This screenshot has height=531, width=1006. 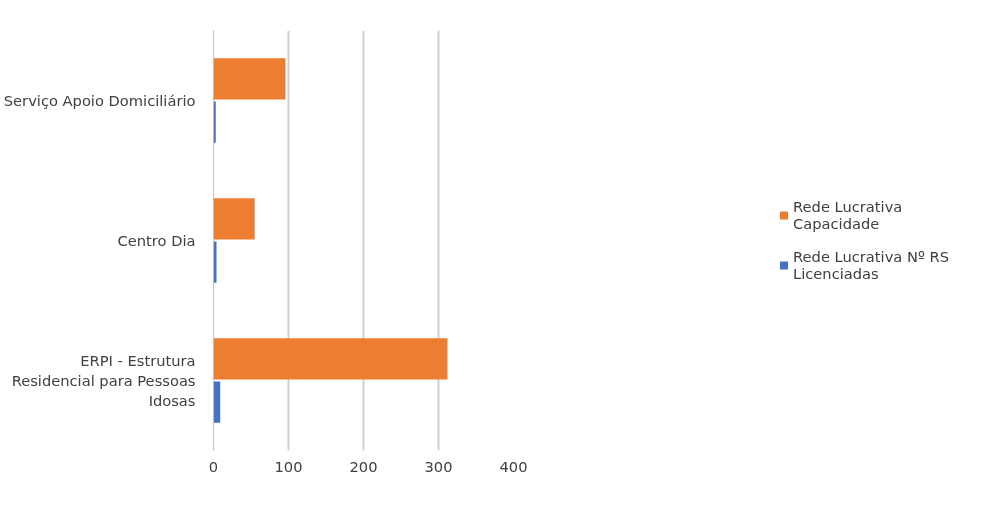 I want to click on legend-label: Rede Lucrativa Nº RS Licenciadas, so click(x=871, y=265).